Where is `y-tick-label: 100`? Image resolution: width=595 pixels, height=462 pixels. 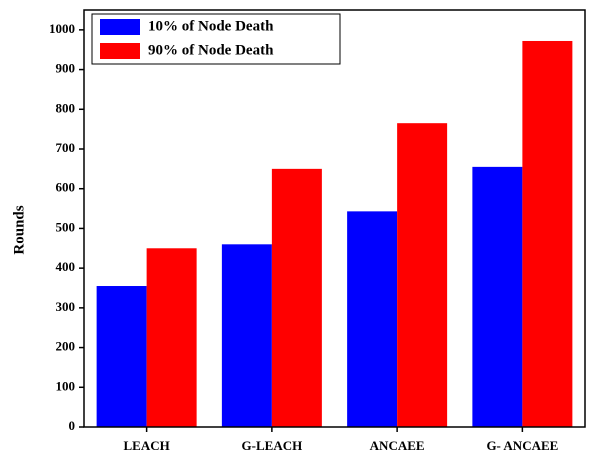
y-tick-label: 100 is located at coordinates (66, 385).